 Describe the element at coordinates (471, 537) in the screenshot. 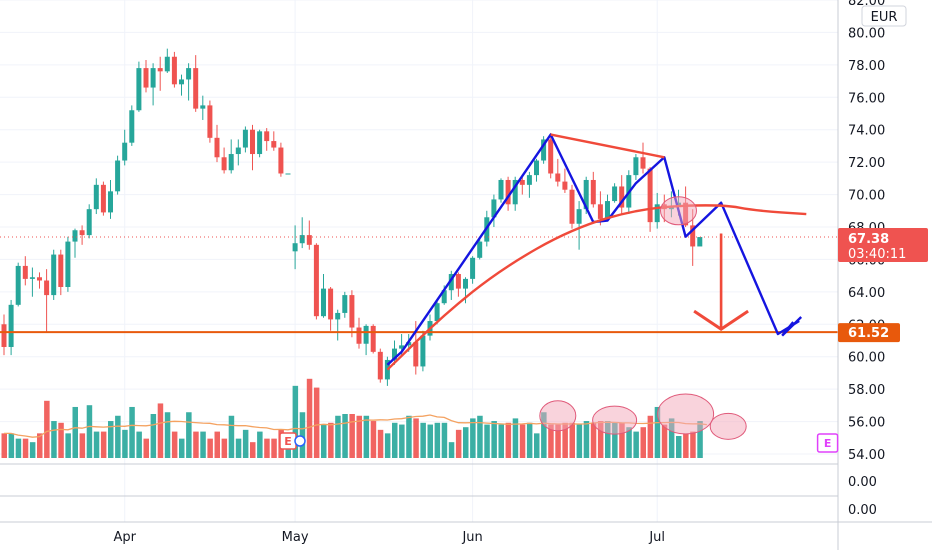

I see `time-tick-label: Jun` at that location.